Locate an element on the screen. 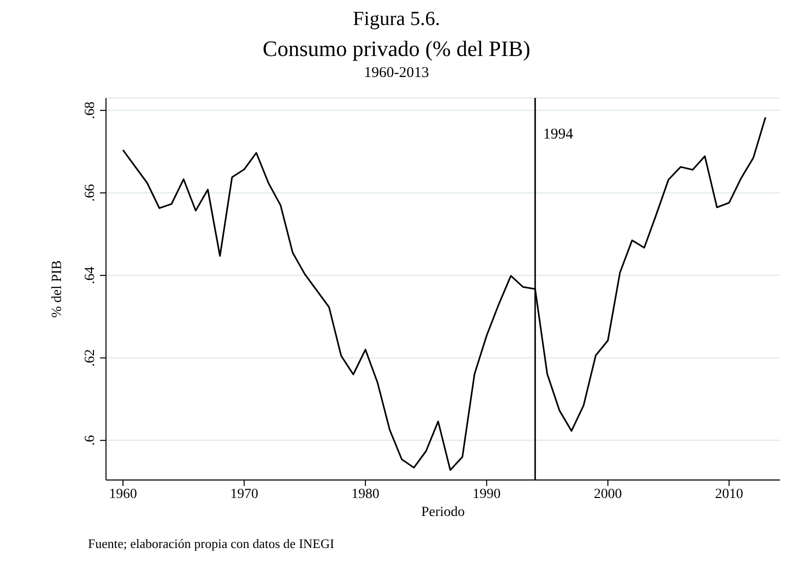 Image resolution: width=785 pixels, height=581 pixels. chart-subtitle: 1960-2013 is located at coordinates (396, 73).